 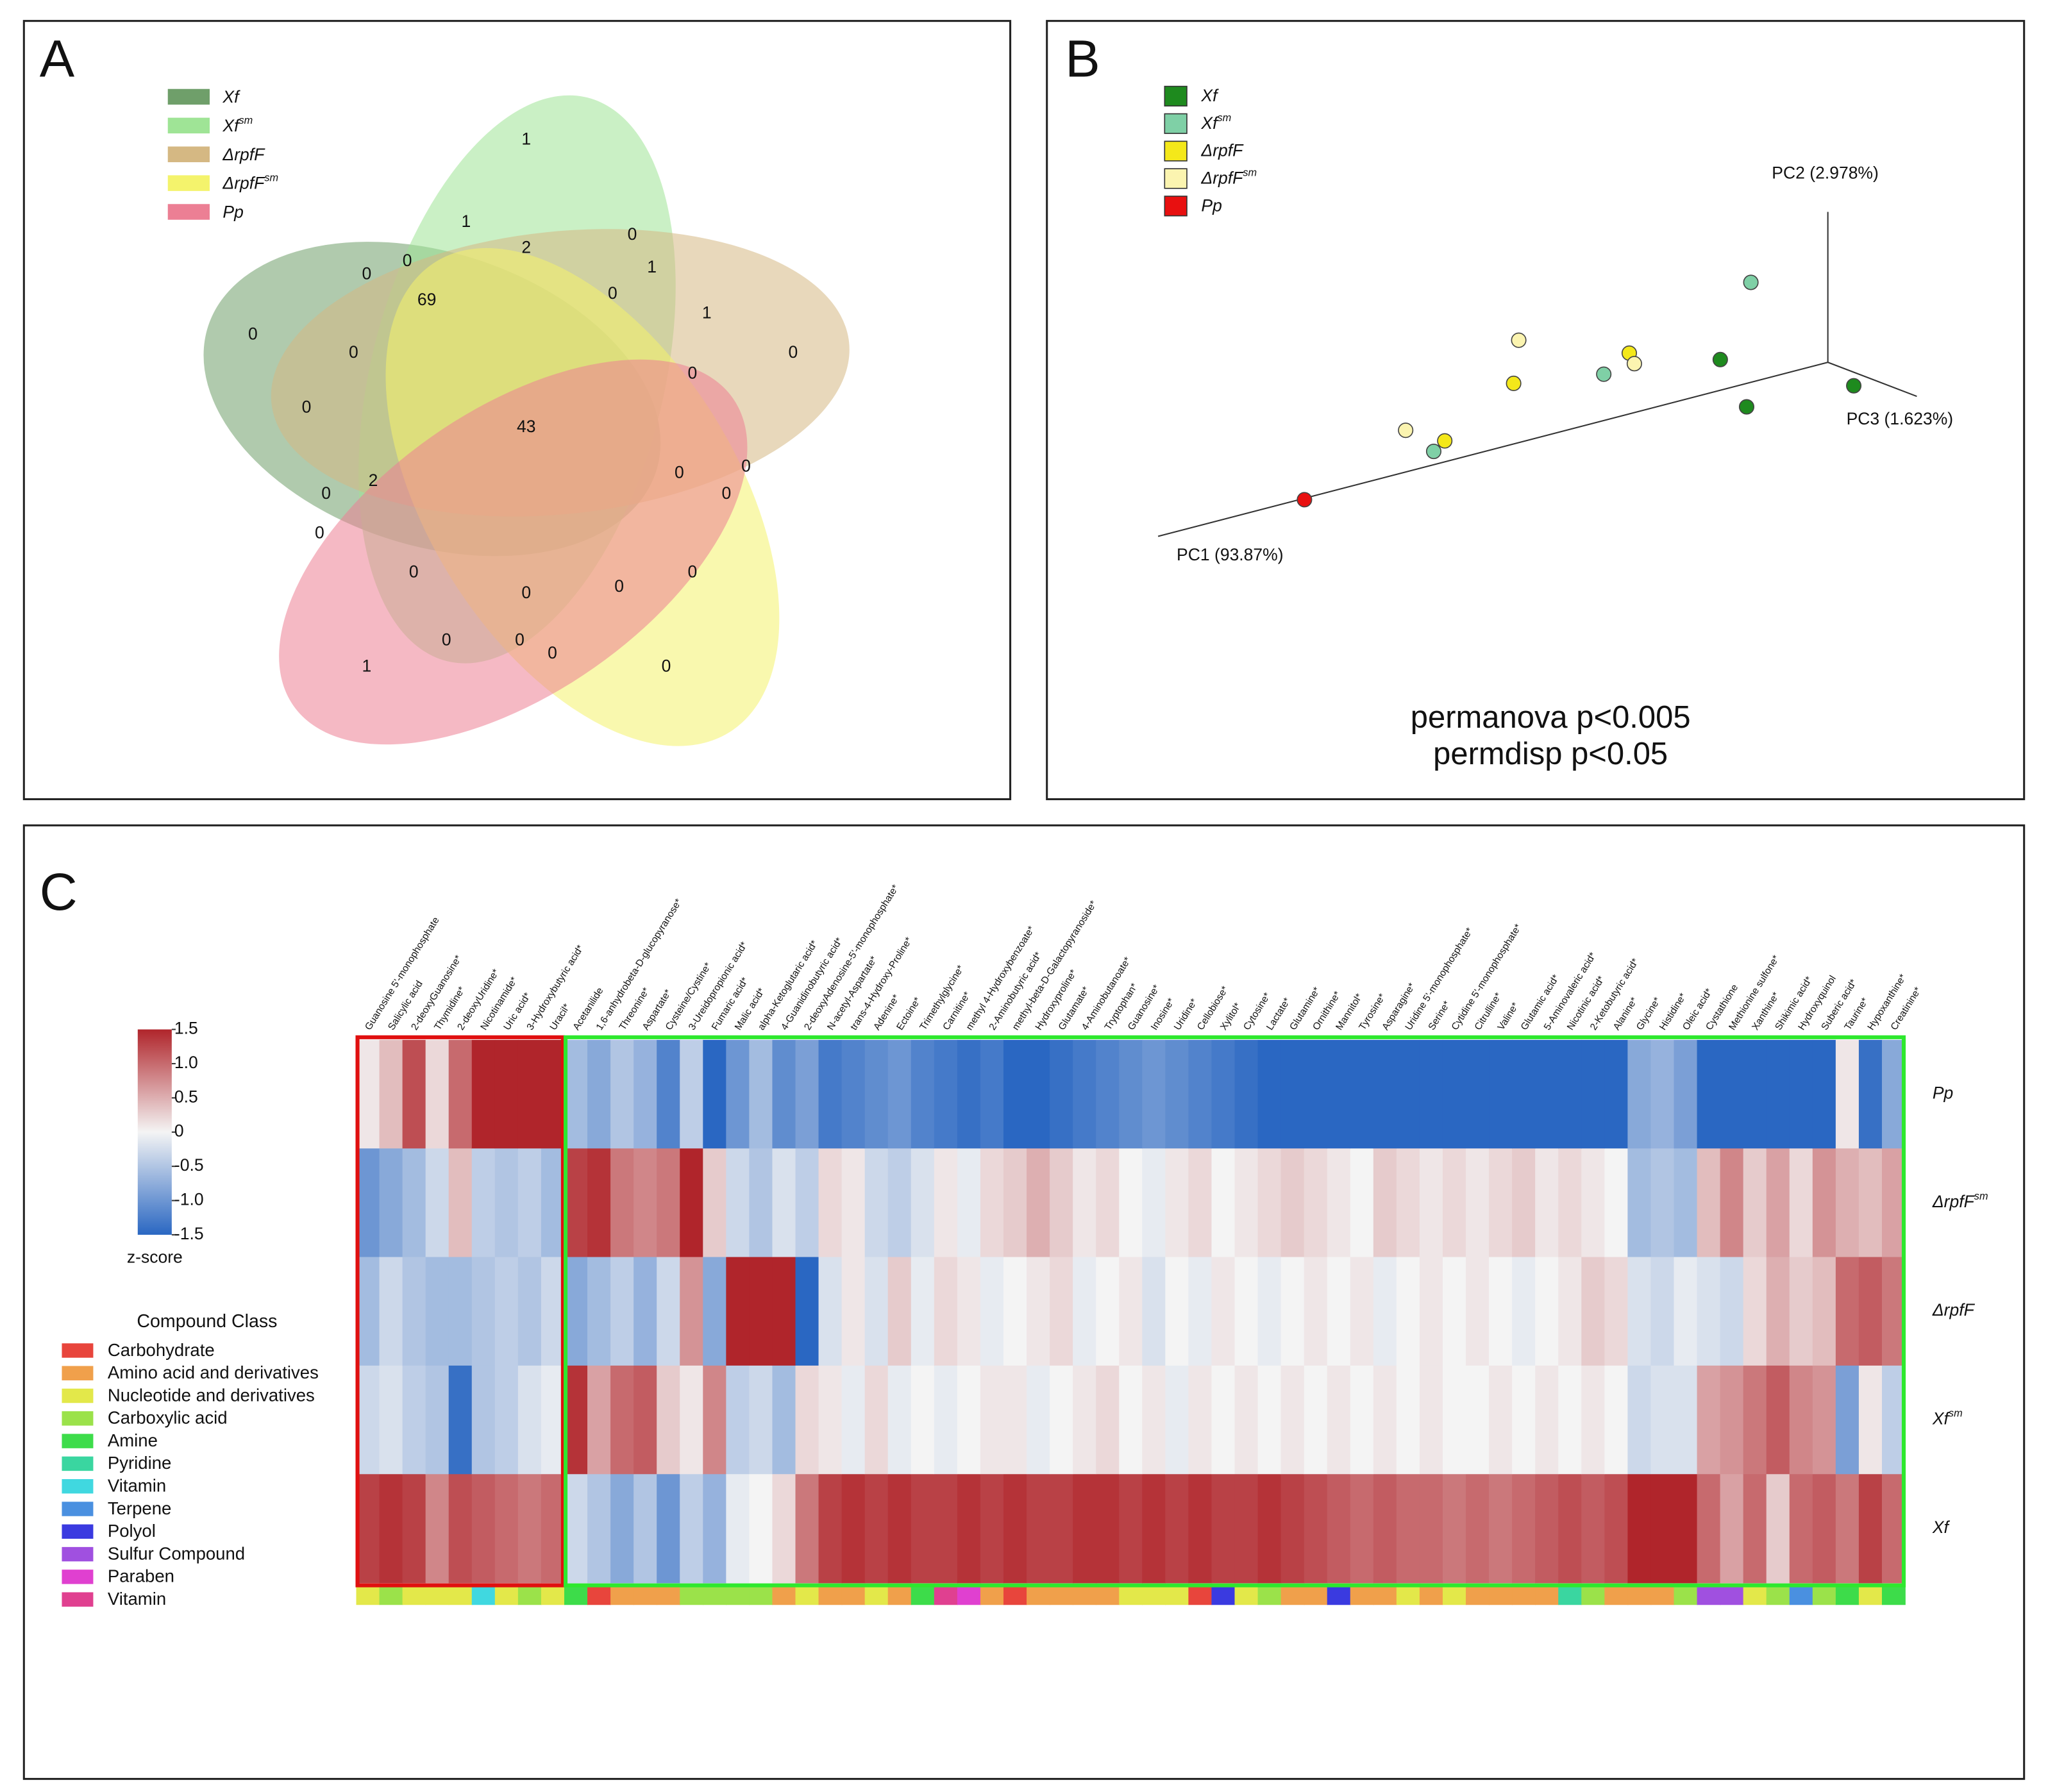 What do you see at coordinates (139, 1463) in the screenshot?
I see `legend-label: Pyridine` at bounding box center [139, 1463].